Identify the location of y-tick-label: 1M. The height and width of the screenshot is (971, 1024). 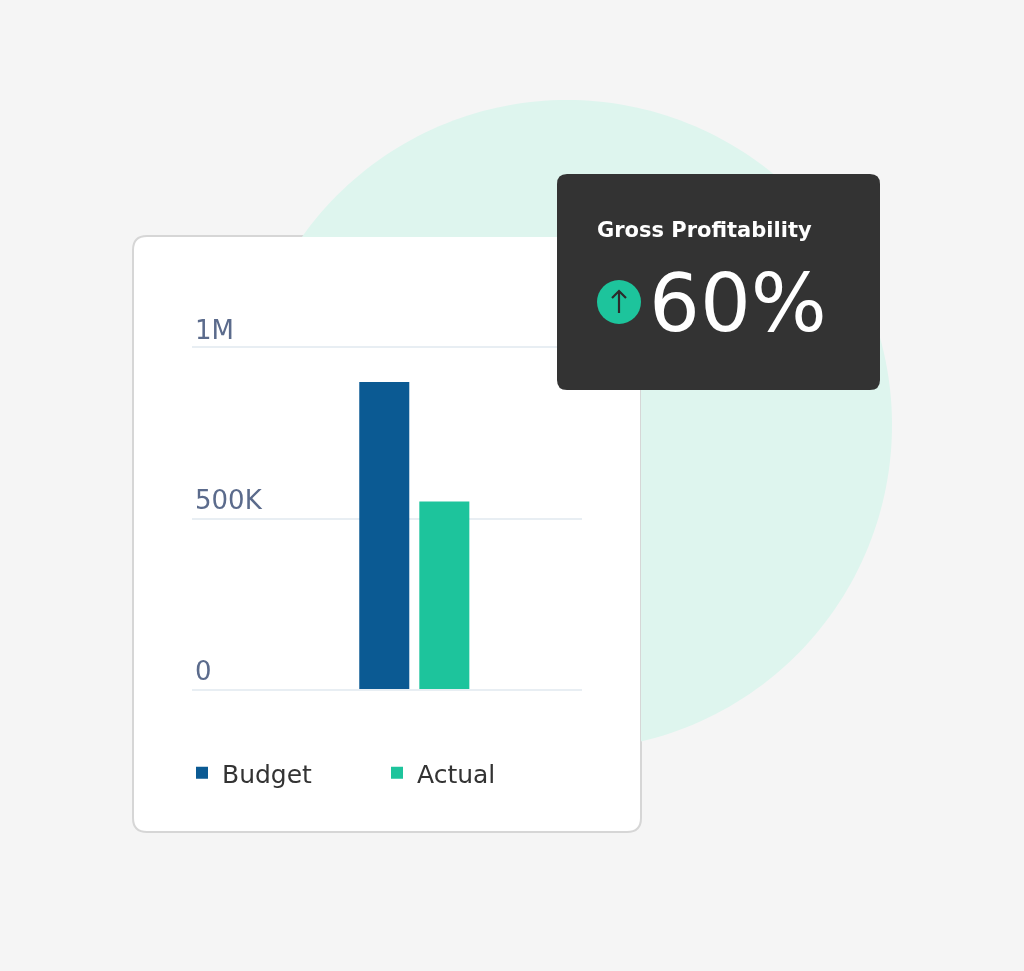
(214, 329).